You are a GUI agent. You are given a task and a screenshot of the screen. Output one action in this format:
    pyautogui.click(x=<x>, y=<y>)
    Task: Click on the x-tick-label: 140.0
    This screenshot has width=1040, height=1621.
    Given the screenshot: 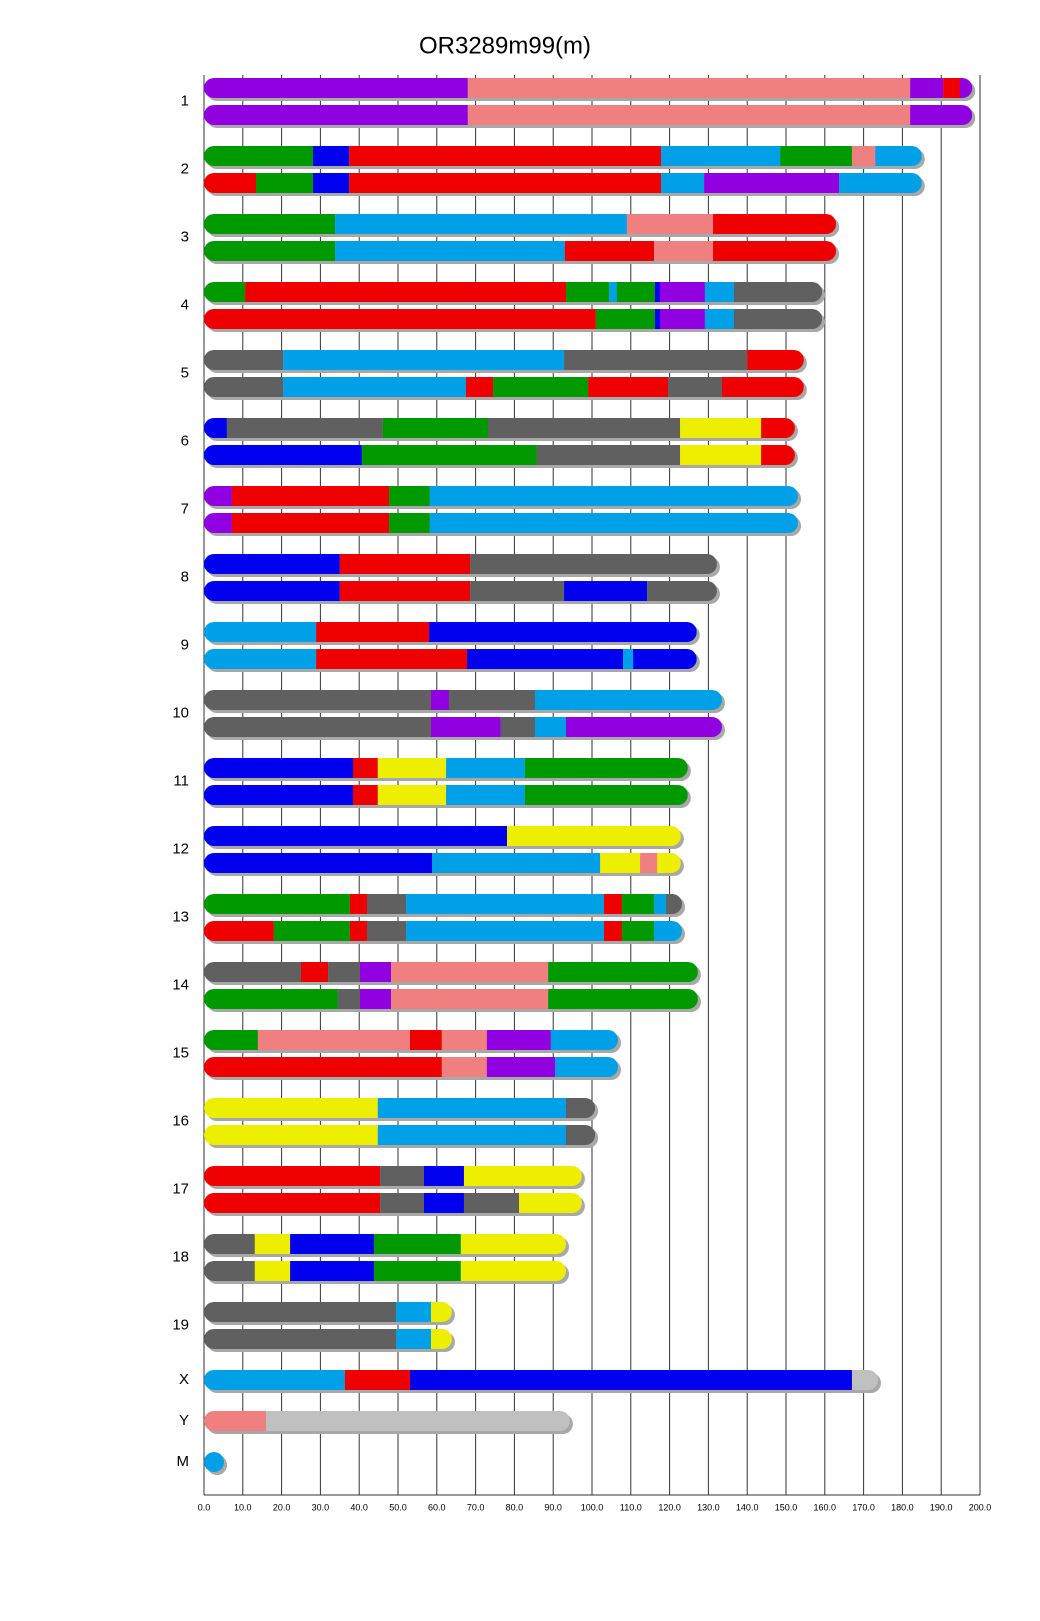 What is the action you would take?
    pyautogui.click(x=747, y=1507)
    